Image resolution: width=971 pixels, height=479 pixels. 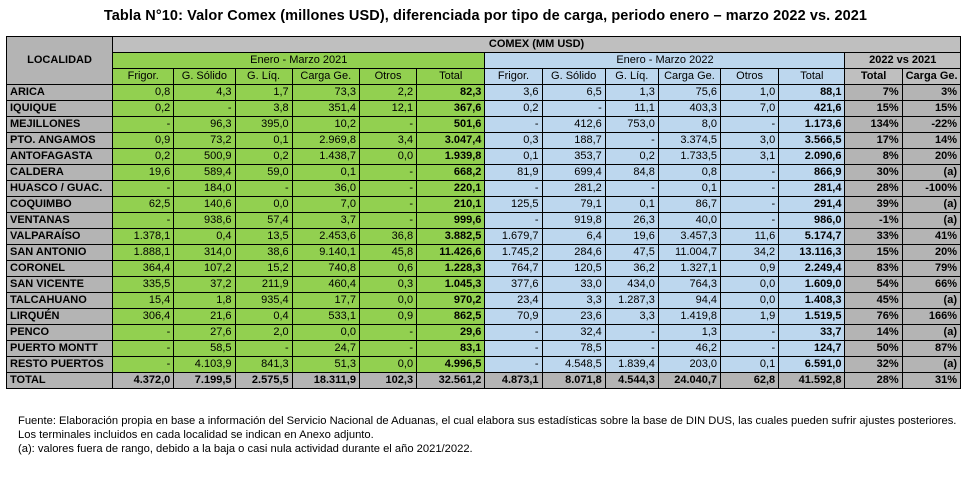 What do you see at coordinates (451, 108) in the screenshot?
I see `value-cell: 367,6` at bounding box center [451, 108].